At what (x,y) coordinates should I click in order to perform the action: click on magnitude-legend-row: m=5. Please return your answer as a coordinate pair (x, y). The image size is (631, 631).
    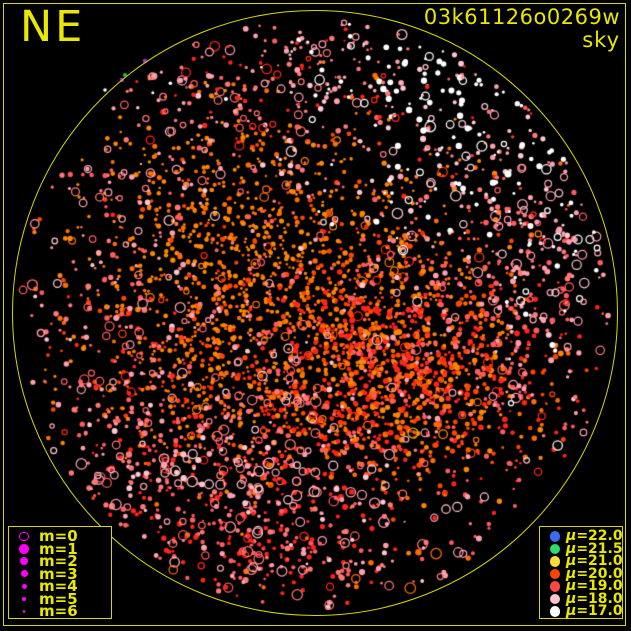
    Looking at the image, I should click on (60, 598).